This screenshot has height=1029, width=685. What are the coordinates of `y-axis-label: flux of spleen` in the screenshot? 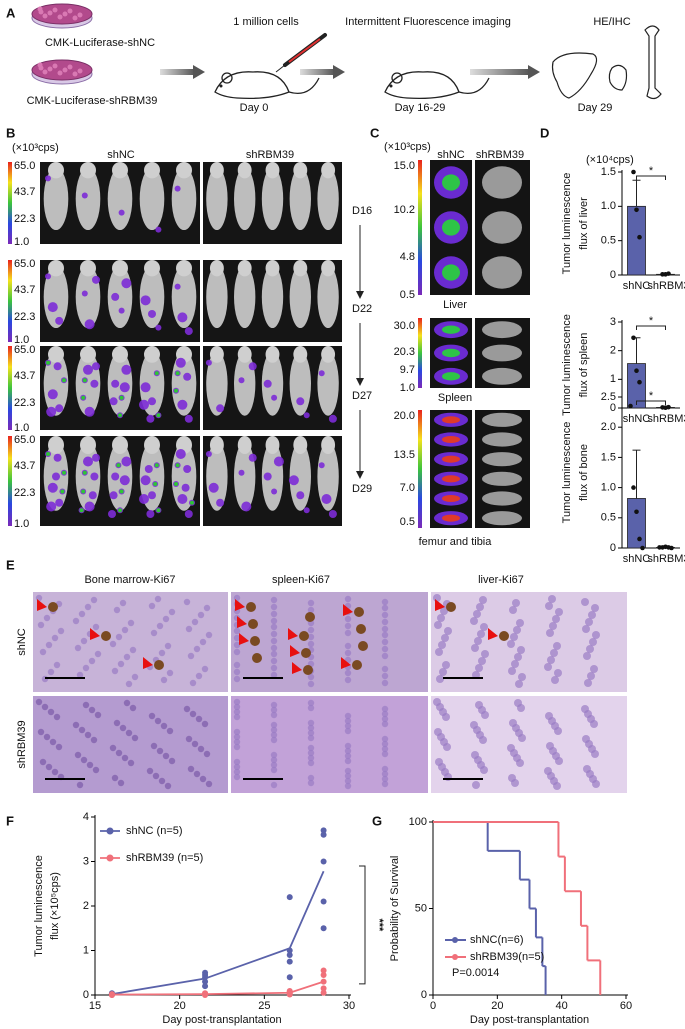 It's located at (584, 365).